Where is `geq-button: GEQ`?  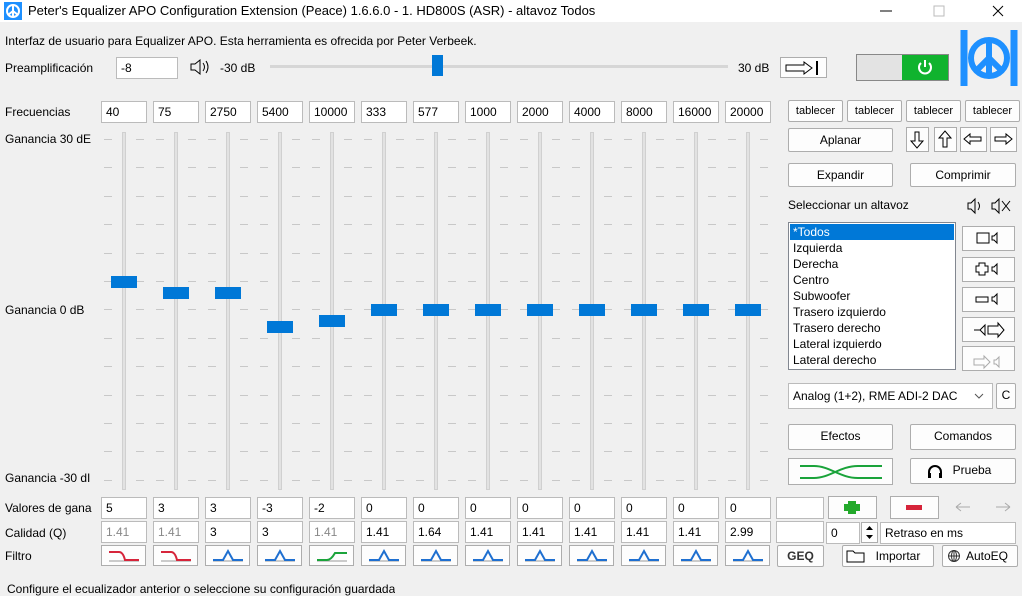 geq-button: GEQ is located at coordinates (800, 556).